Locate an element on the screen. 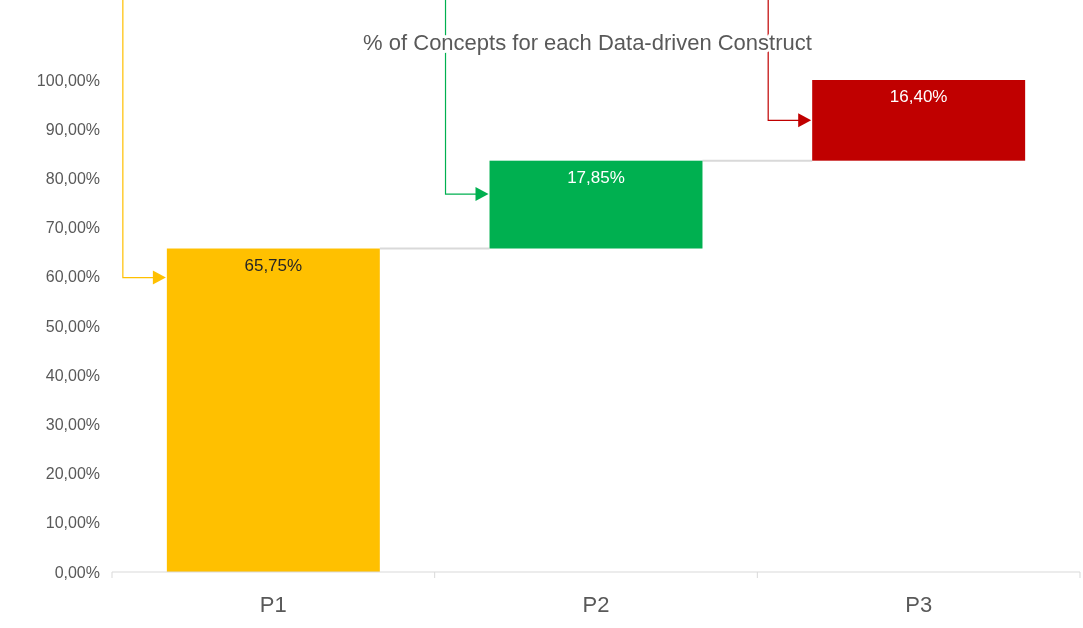 The height and width of the screenshot is (628, 1083). y-tick-label: 100,00% is located at coordinates (68, 80).